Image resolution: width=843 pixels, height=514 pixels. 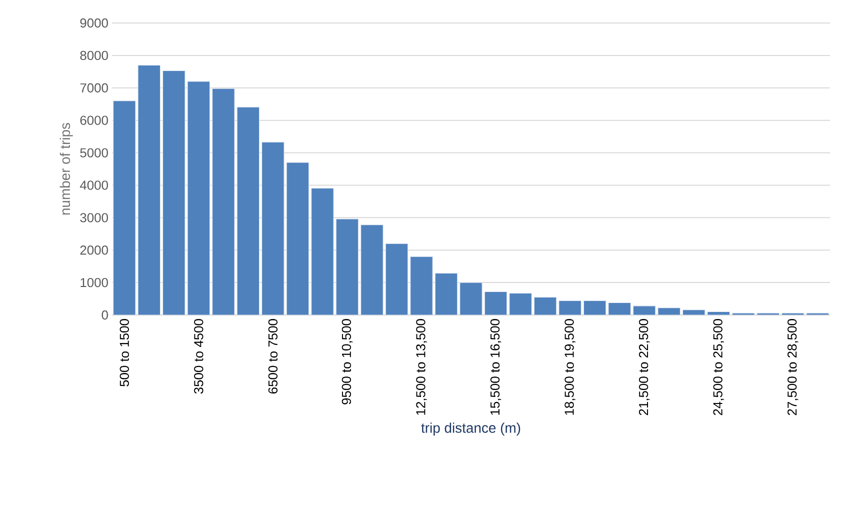 What do you see at coordinates (94, 87) in the screenshot?
I see `y-tick-label: 7000` at bounding box center [94, 87].